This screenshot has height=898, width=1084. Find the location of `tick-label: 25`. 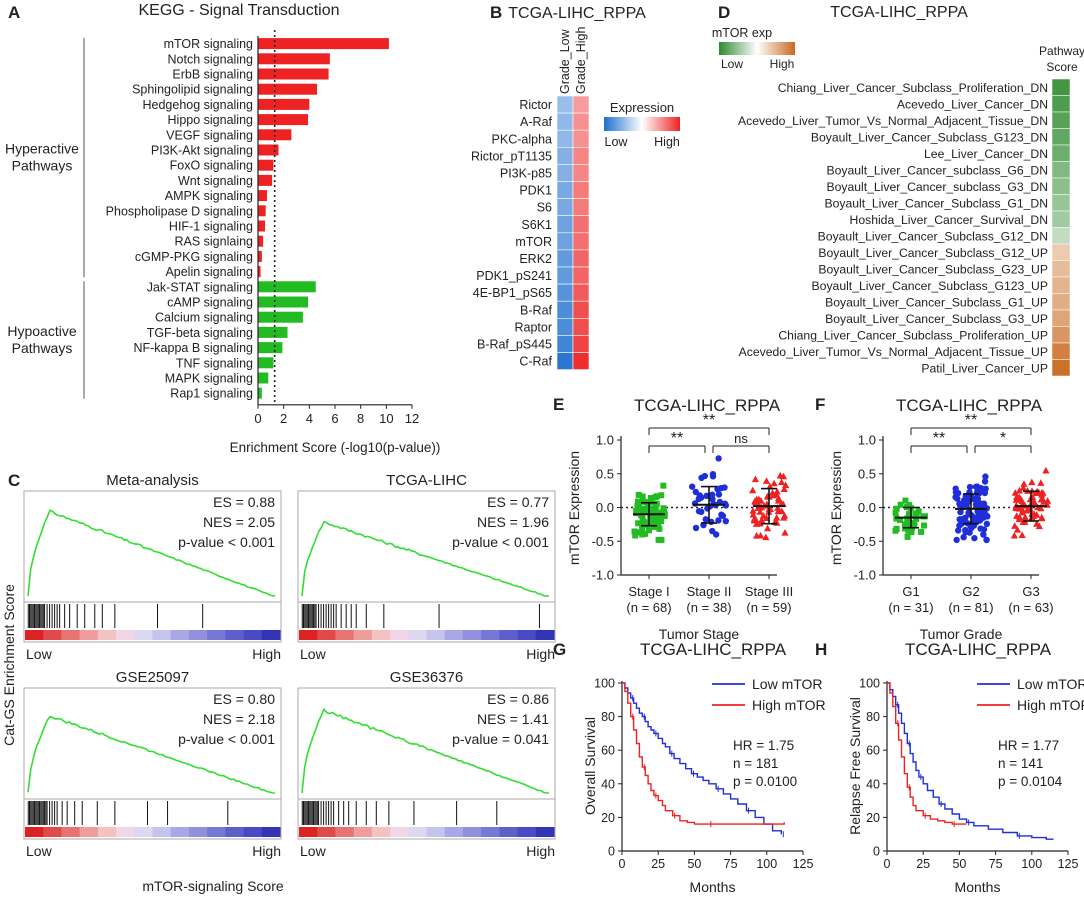

tick-label: 25 is located at coordinates (923, 864).